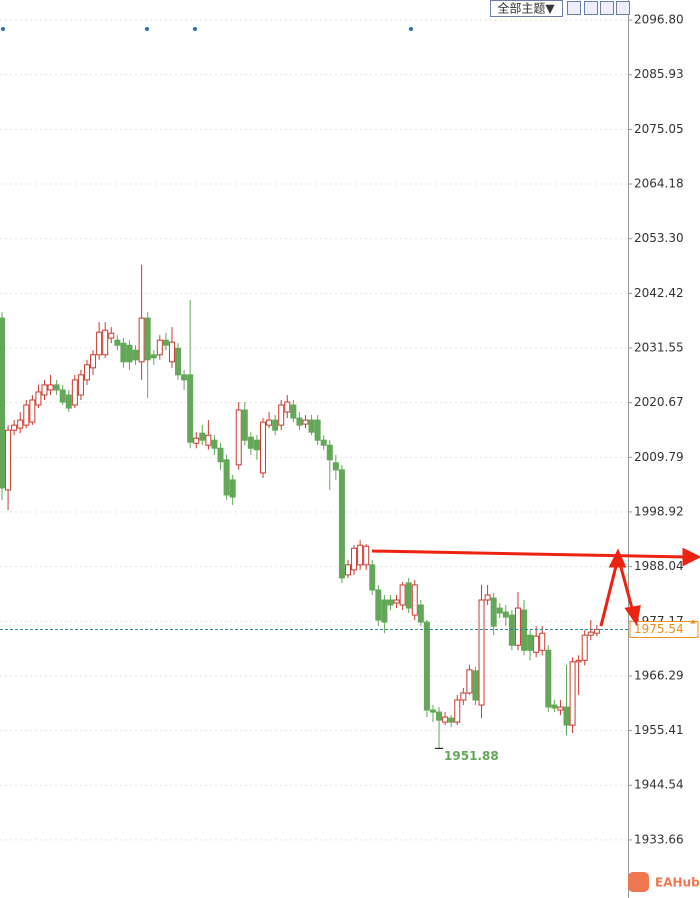 This screenshot has height=898, width=700. What do you see at coordinates (659, 629) in the screenshot?
I see `current-price-label: 1975.54` at bounding box center [659, 629].